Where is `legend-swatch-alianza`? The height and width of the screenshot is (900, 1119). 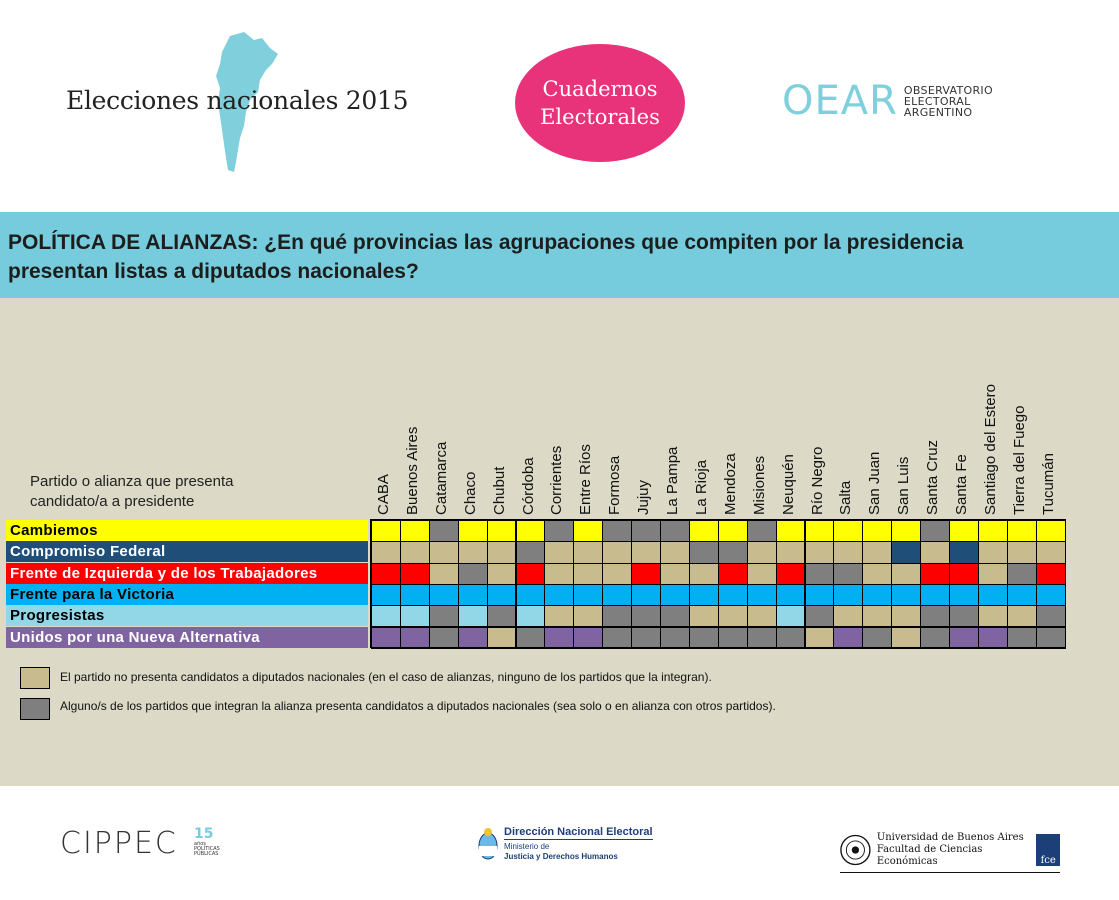 legend-swatch-alianza is located at coordinates (35, 709).